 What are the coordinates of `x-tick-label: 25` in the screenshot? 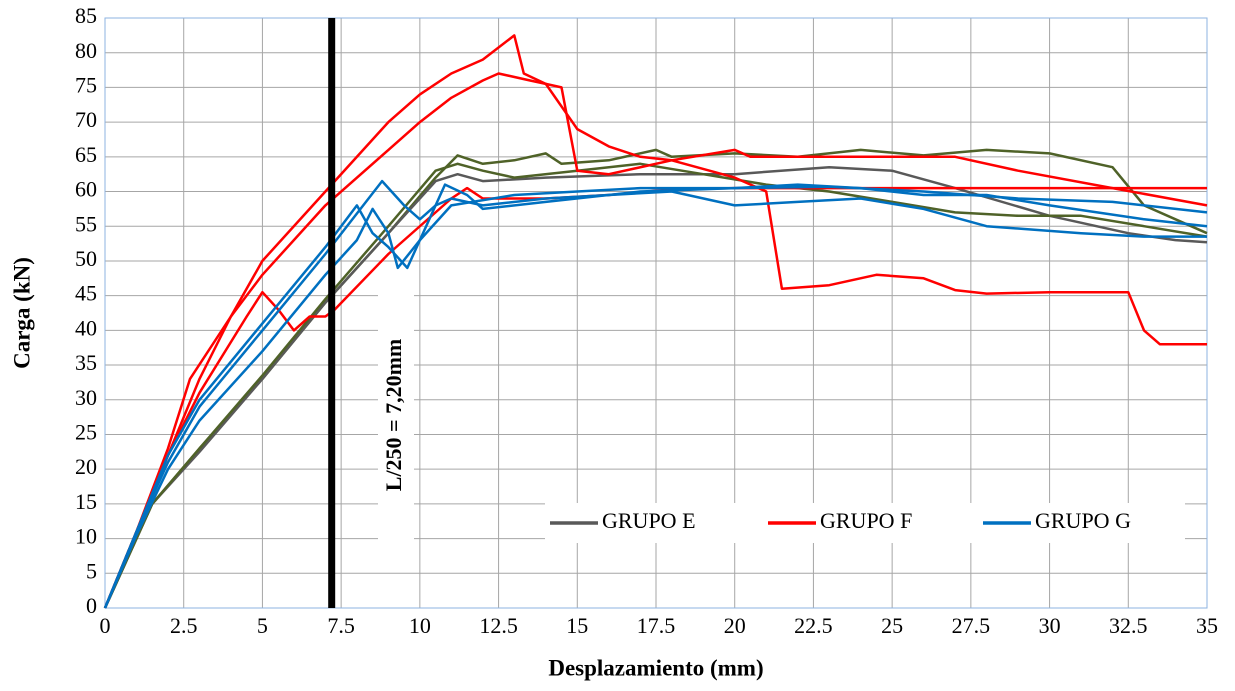 It's located at (892, 625).